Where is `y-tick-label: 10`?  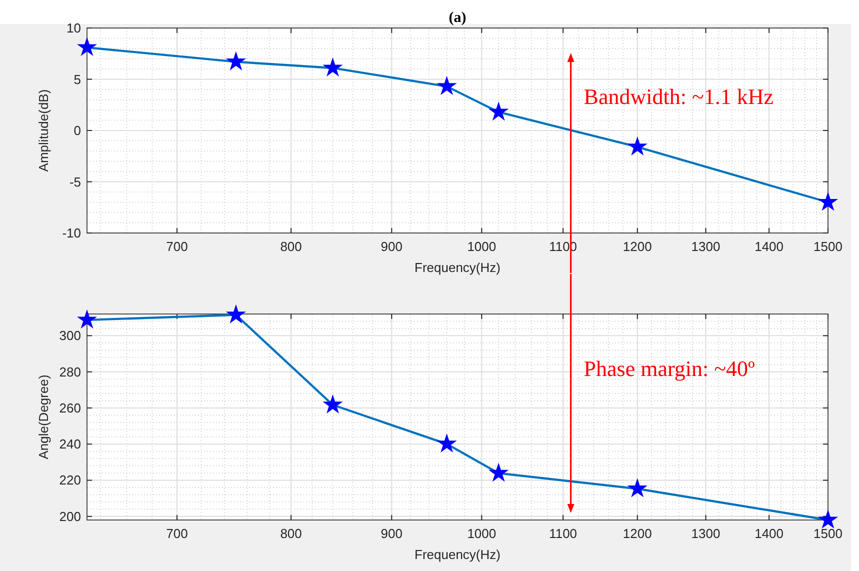
y-tick-label: 10 is located at coordinates (73, 28).